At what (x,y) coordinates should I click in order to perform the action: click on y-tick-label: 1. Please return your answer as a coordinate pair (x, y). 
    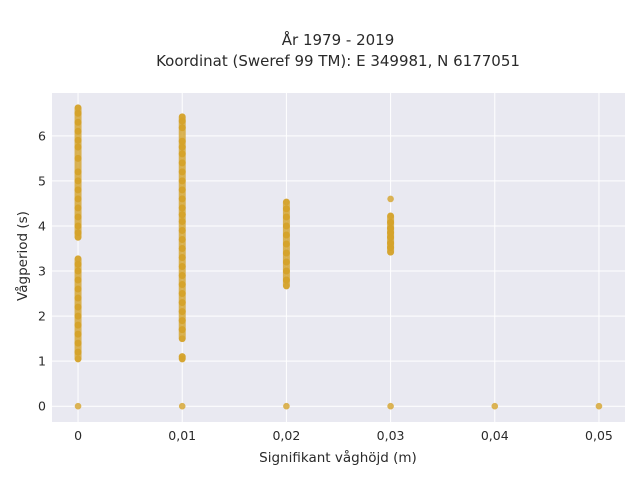
    Looking at the image, I should click on (42, 361).